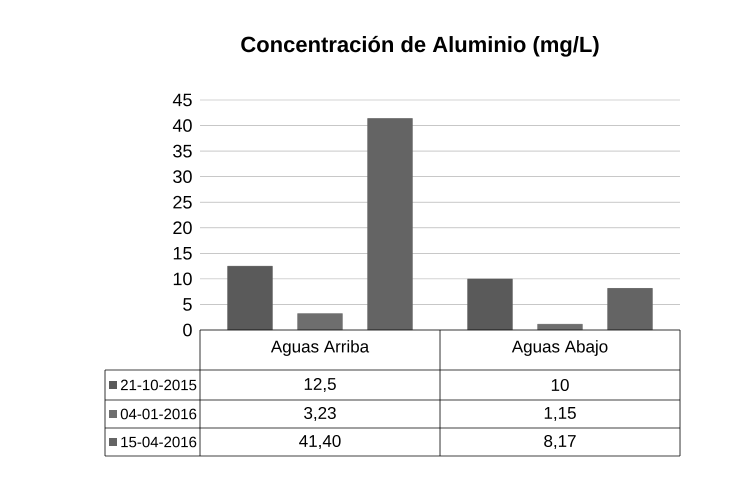 Image resolution: width=735 pixels, height=495 pixels. I want to click on data-label: 8,17, so click(560, 442).